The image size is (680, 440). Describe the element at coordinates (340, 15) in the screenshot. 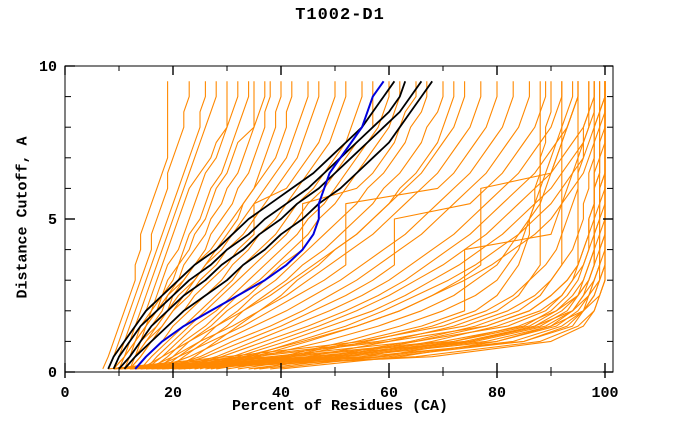

I see `chart-title: T1002-D1` at that location.